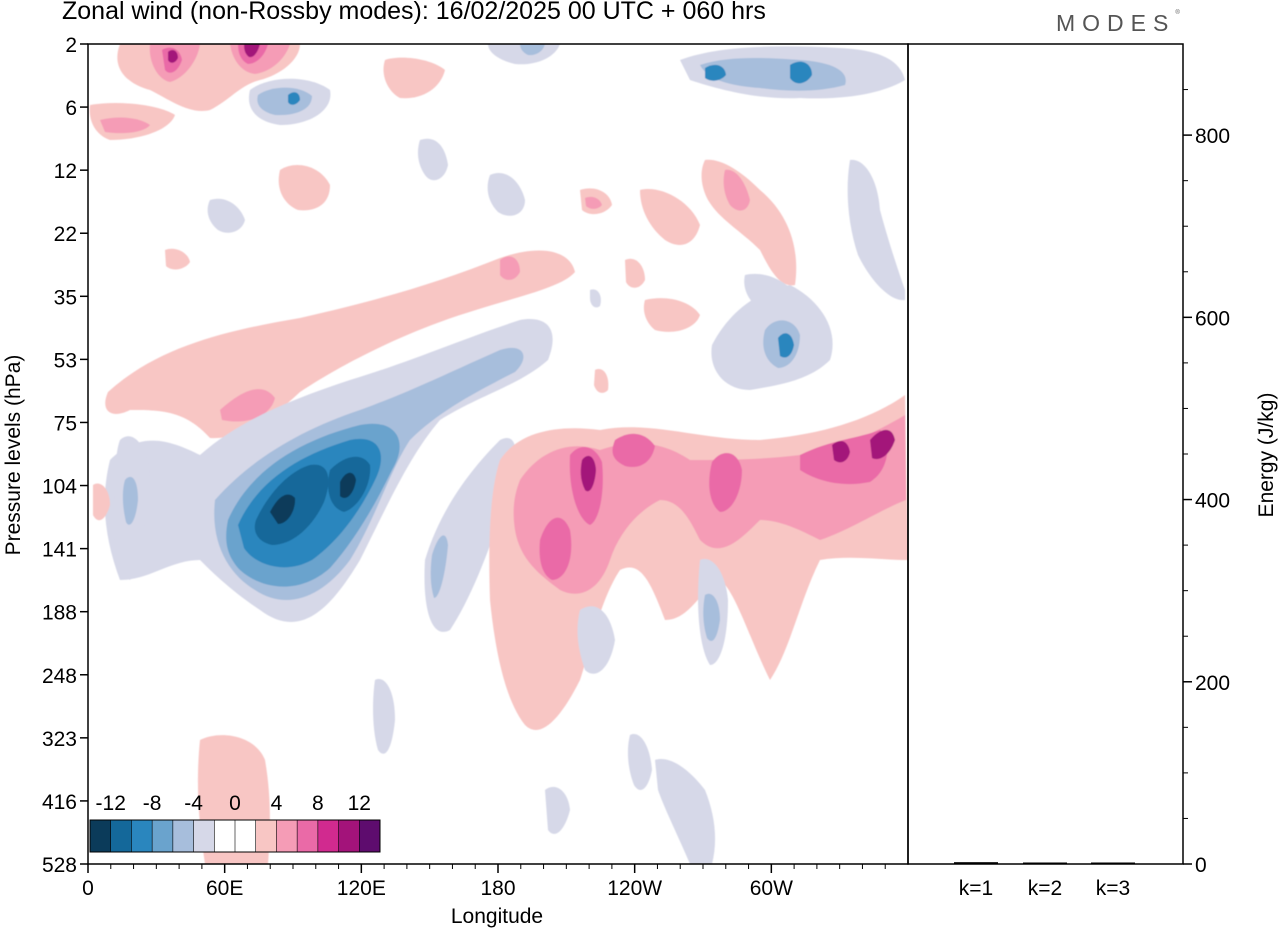  Describe the element at coordinates (976, 888) in the screenshot. I see `energy-category-label: k=1` at that location.